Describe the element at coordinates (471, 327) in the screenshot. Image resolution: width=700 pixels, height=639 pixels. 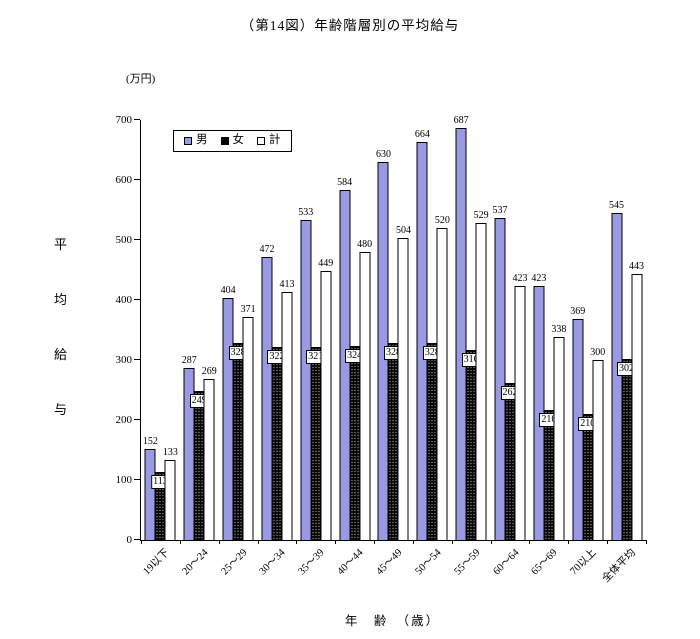
I see `bar-cluster: 687 316 529` at that location.